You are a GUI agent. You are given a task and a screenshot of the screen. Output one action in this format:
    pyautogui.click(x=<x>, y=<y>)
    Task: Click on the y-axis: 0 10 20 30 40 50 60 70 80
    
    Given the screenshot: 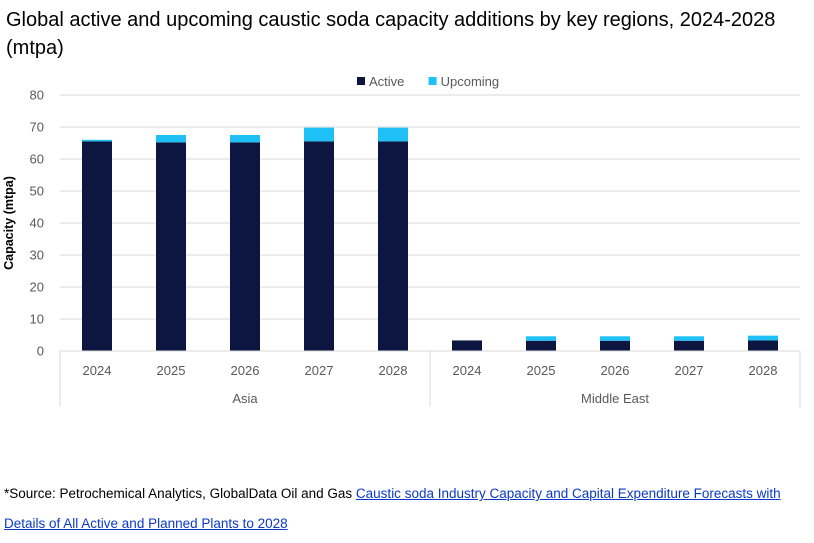 What is the action you would take?
    pyautogui.click(x=37, y=223)
    